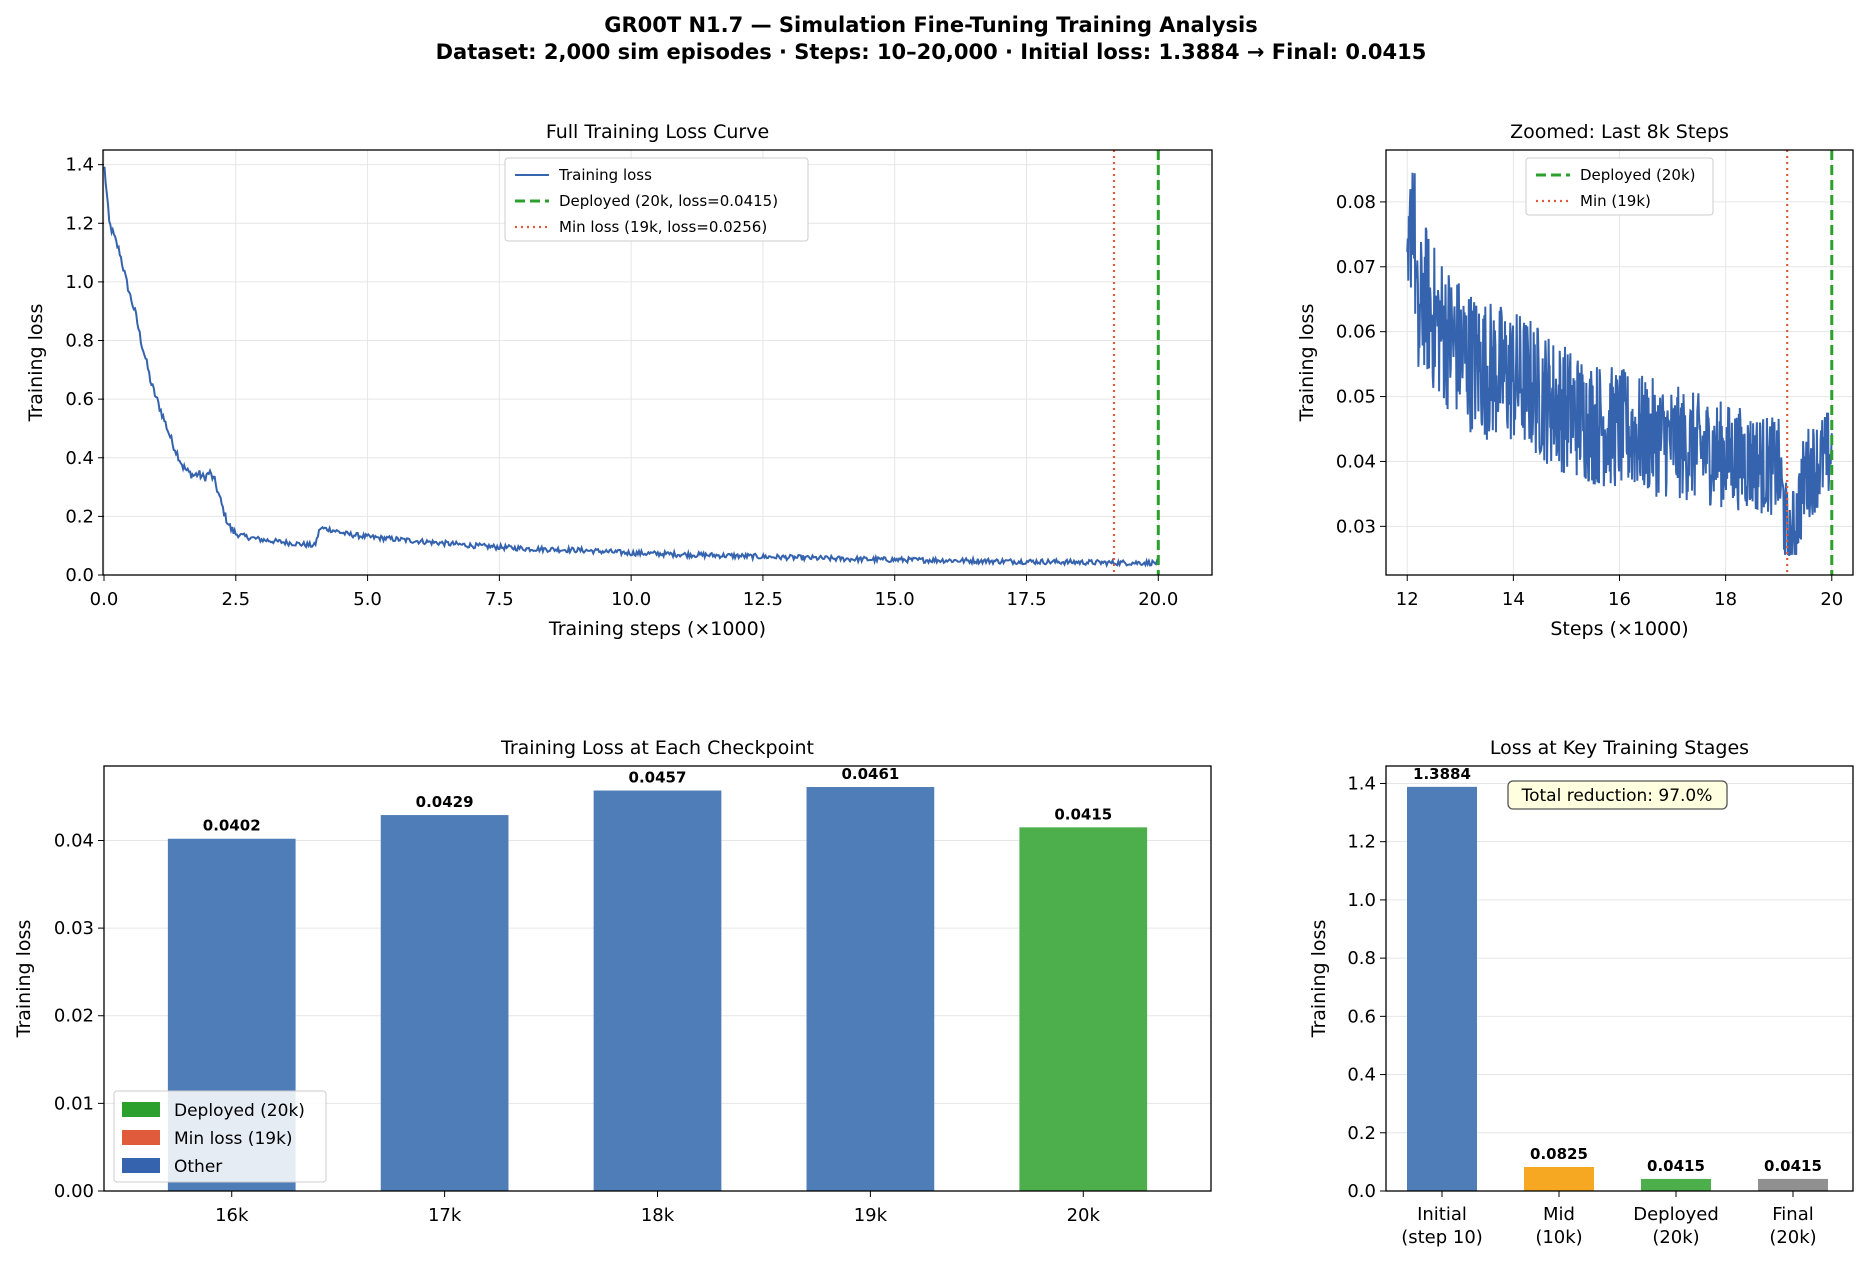  Describe the element at coordinates (605, 175) in the screenshot. I see `legend-label: Training loss` at that location.